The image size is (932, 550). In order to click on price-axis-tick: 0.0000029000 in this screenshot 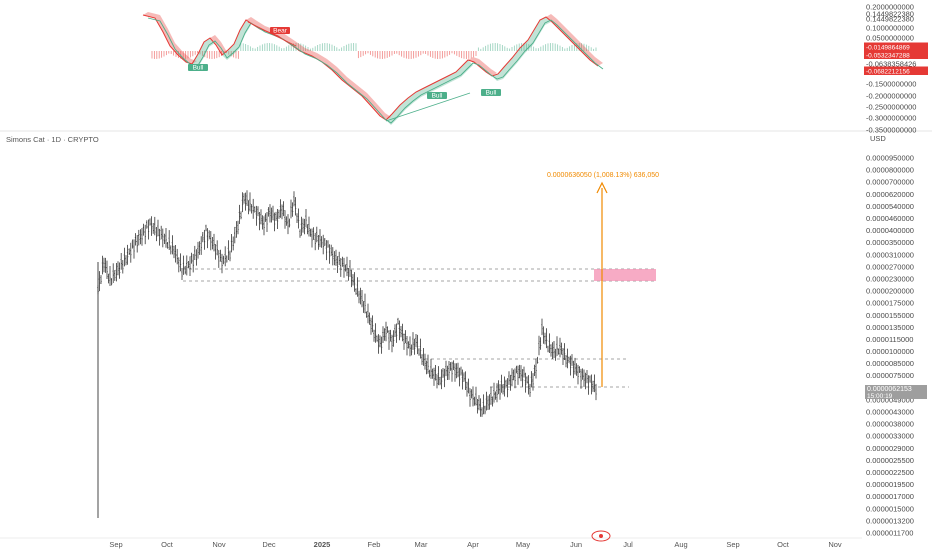, I will do `click(890, 448)`.